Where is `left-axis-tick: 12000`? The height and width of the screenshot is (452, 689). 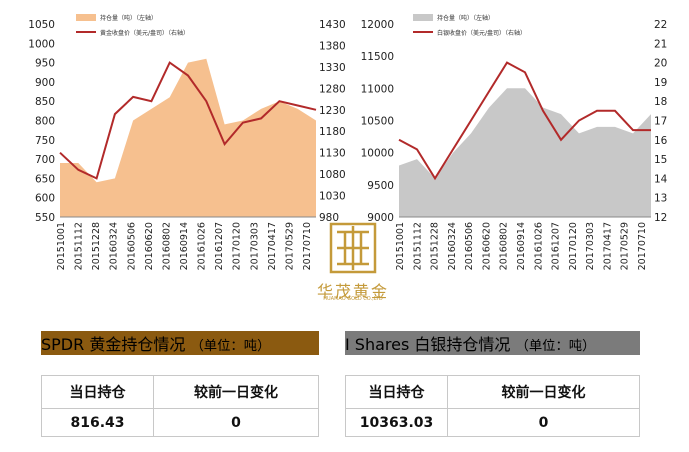 left-axis-tick: 12000 is located at coordinates (377, 25).